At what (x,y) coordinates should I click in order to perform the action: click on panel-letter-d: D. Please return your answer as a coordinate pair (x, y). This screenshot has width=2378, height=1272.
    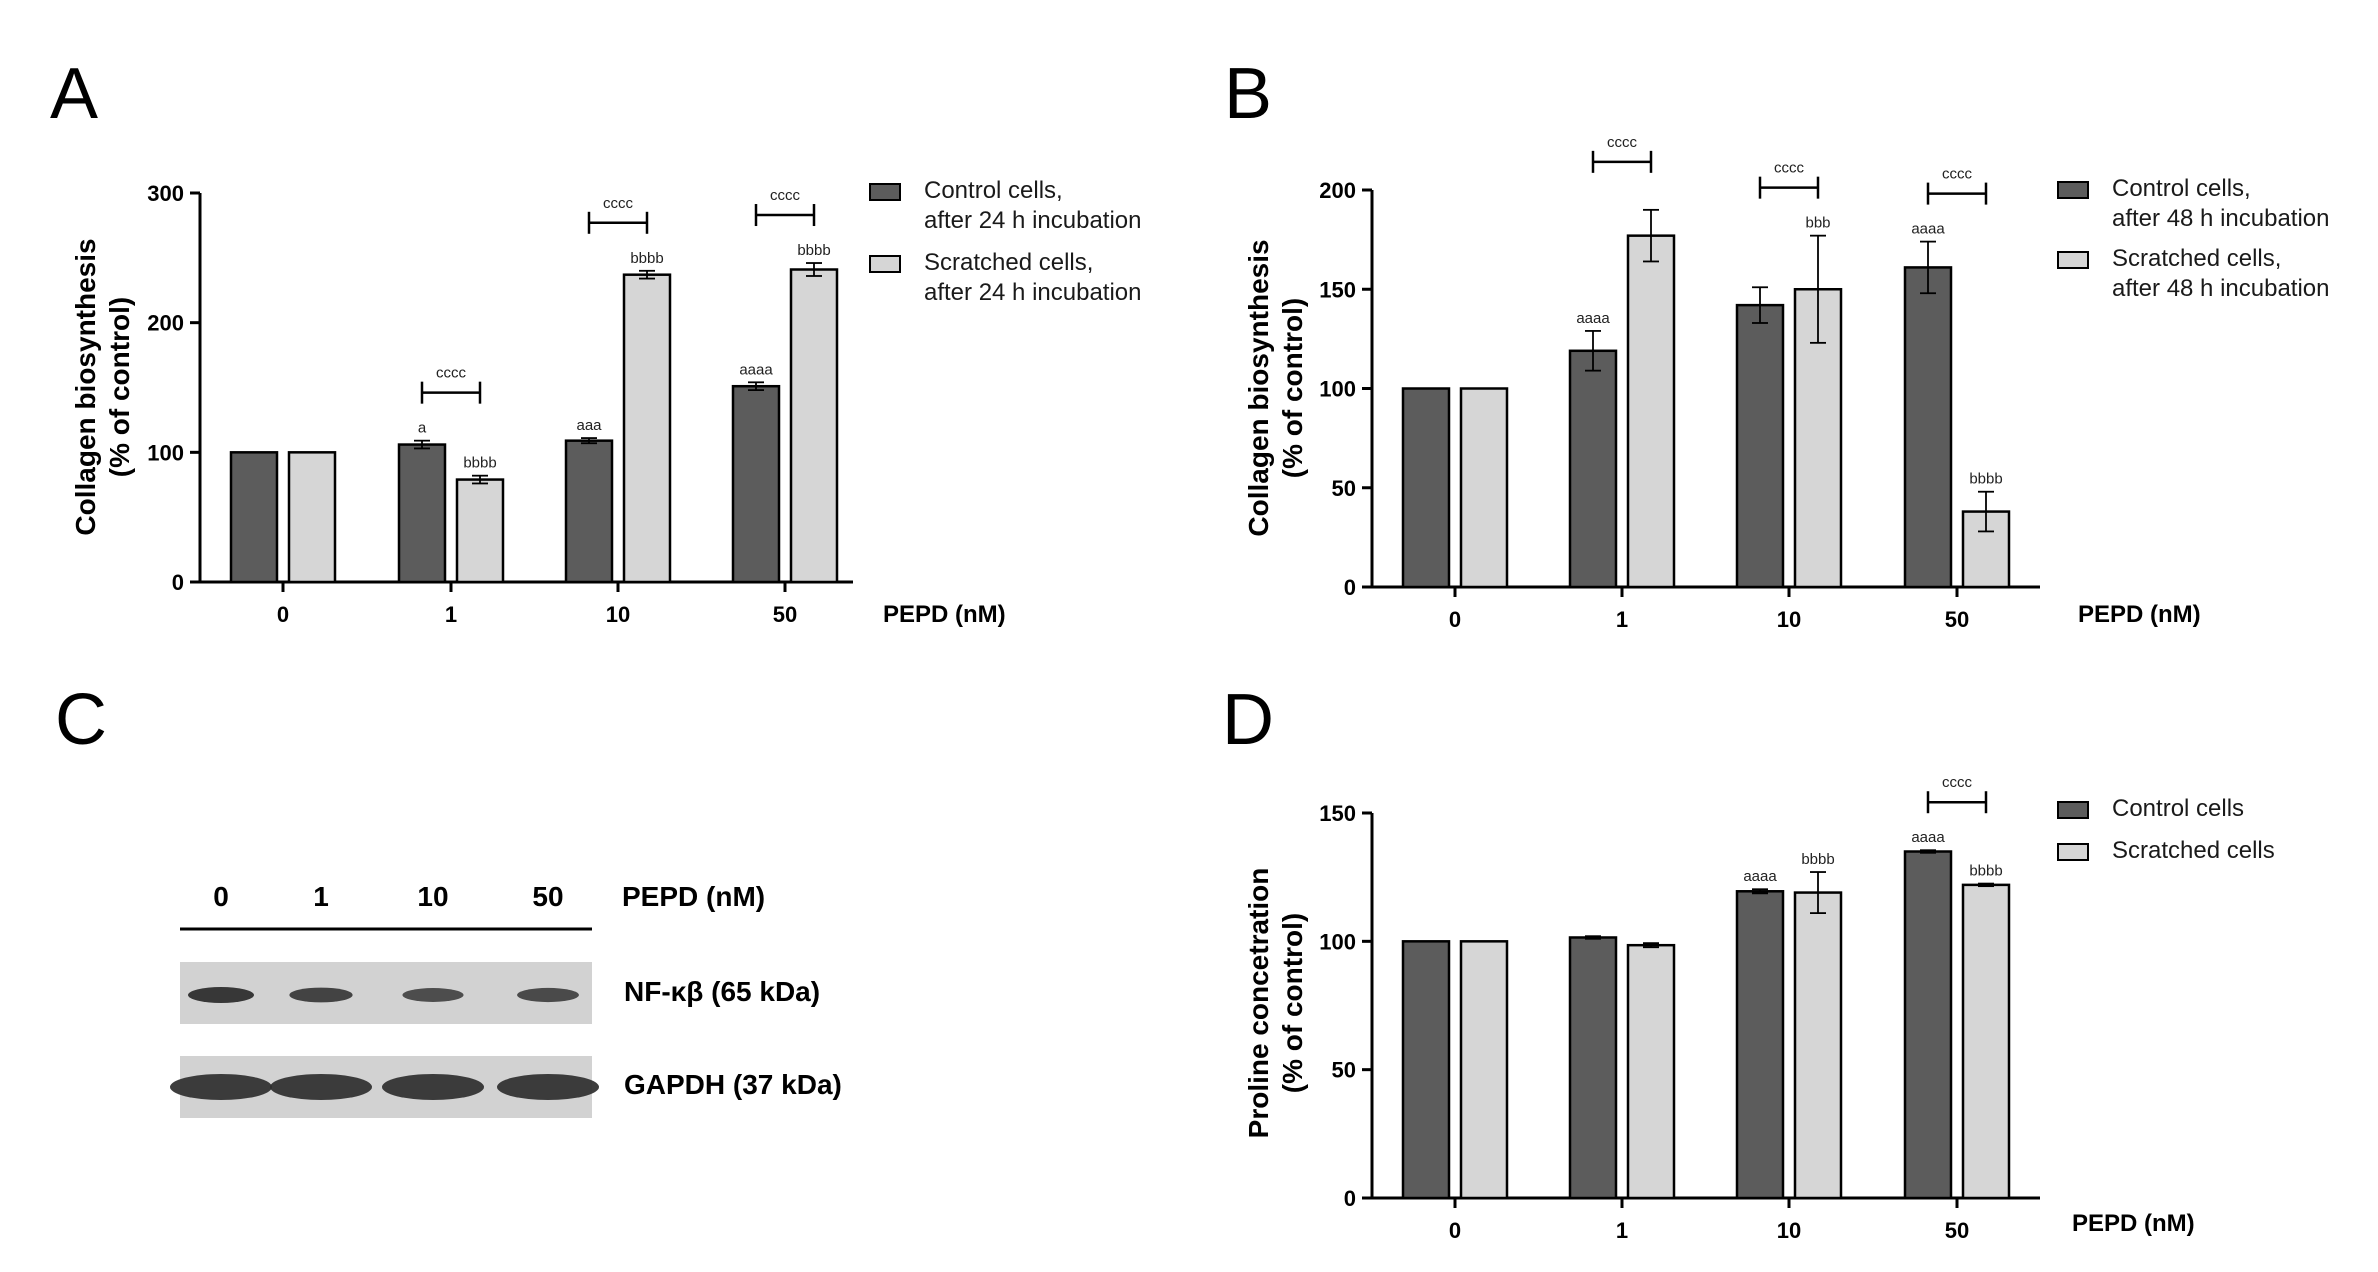
    Looking at the image, I should click on (1248, 720).